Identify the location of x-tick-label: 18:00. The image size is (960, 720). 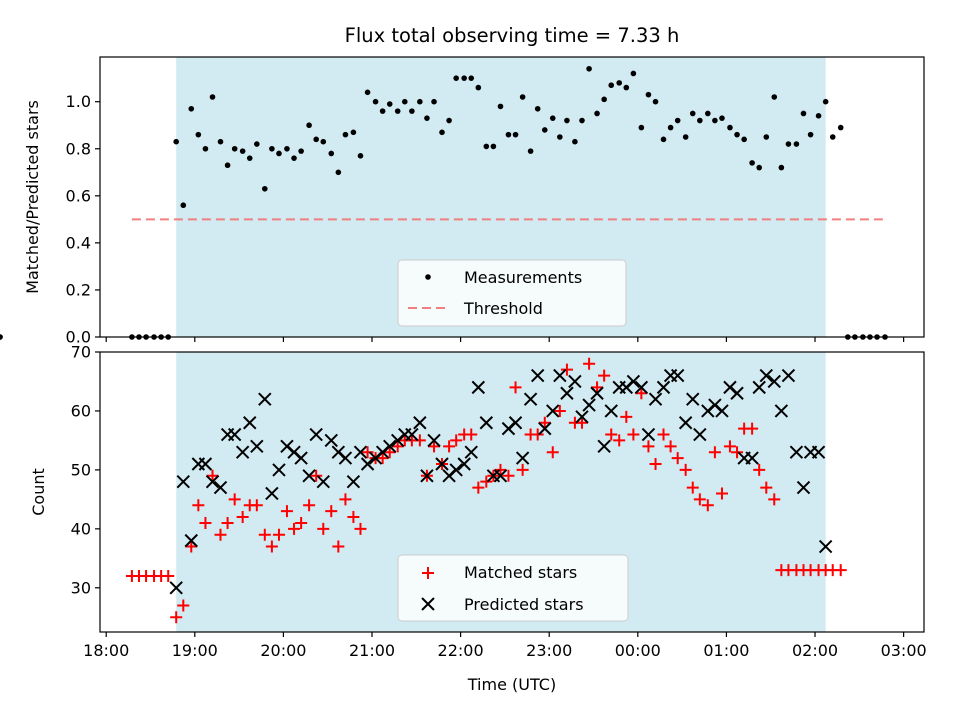
(106, 650).